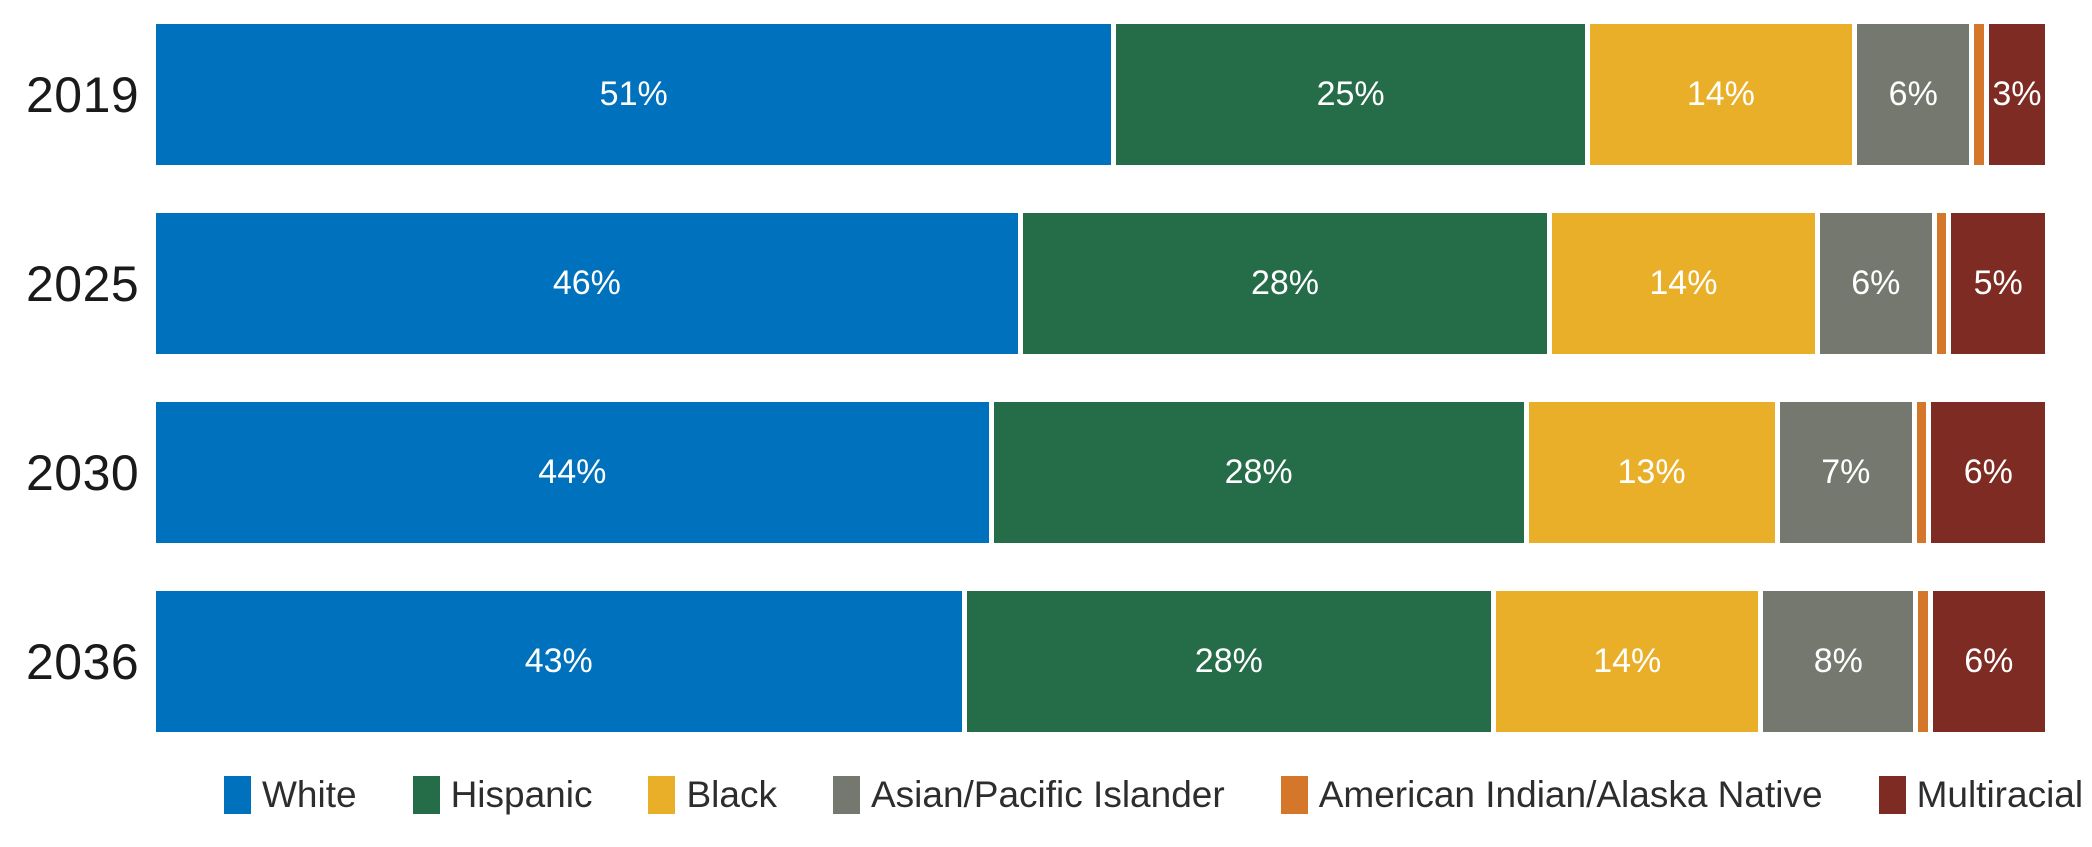 The image size is (2092, 847). I want to click on segment-value-label: 46%, so click(586, 283).